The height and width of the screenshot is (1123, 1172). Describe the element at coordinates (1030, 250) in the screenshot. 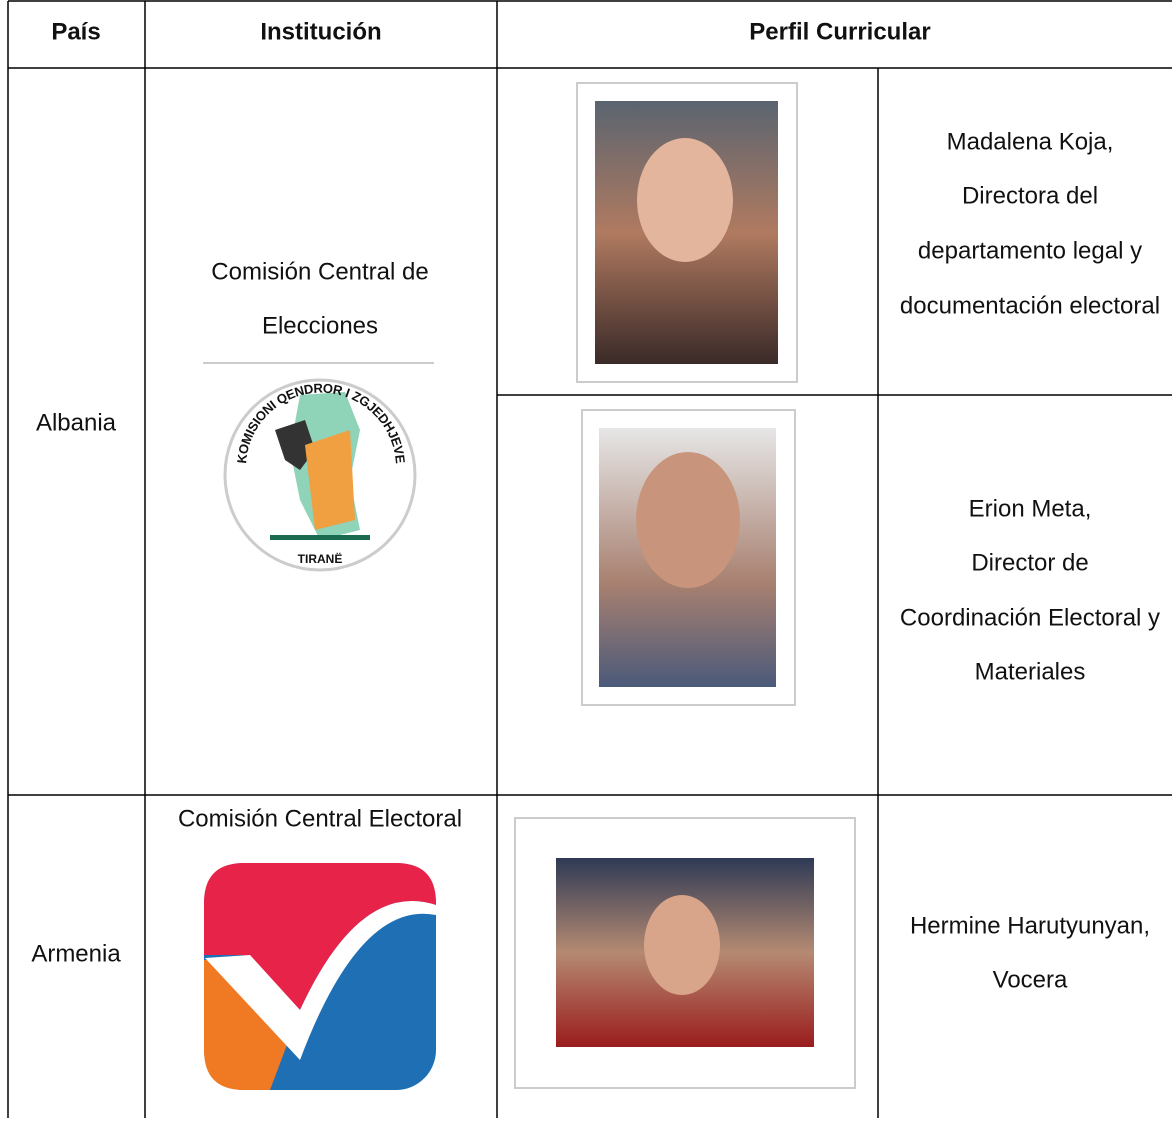

I see `profile-line: departamento legal y` at that location.